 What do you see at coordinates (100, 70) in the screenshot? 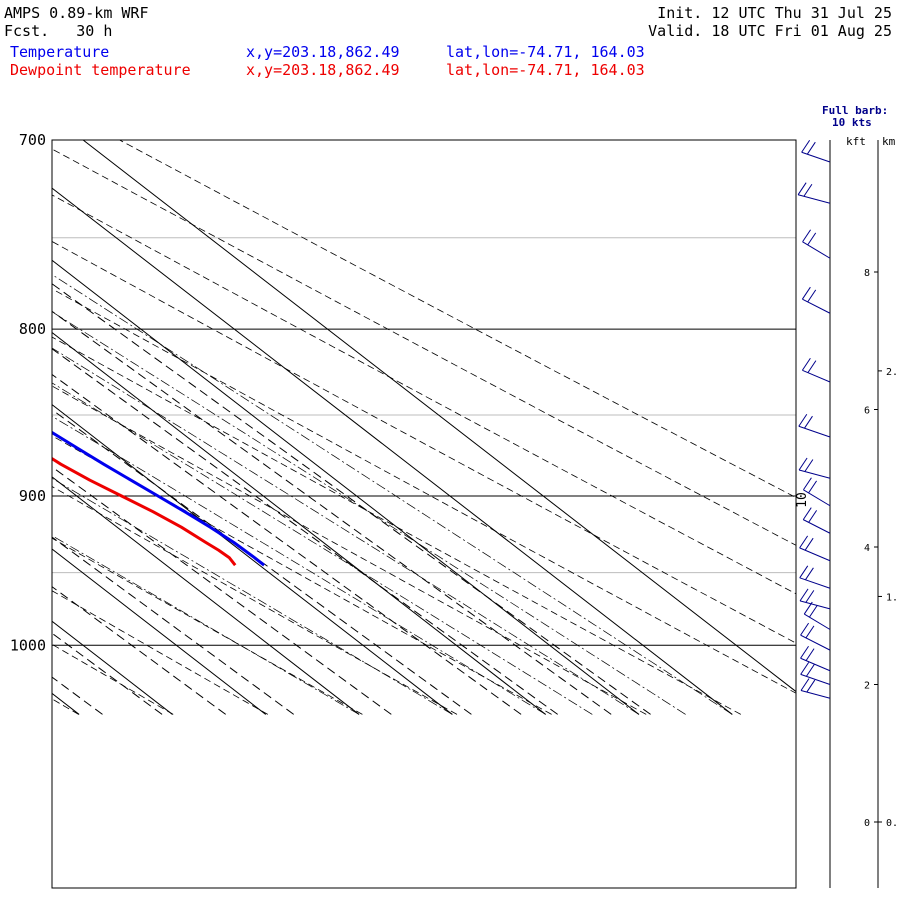
I see `legend-dewpoint-name: Dewpoint temperature` at bounding box center [100, 70].